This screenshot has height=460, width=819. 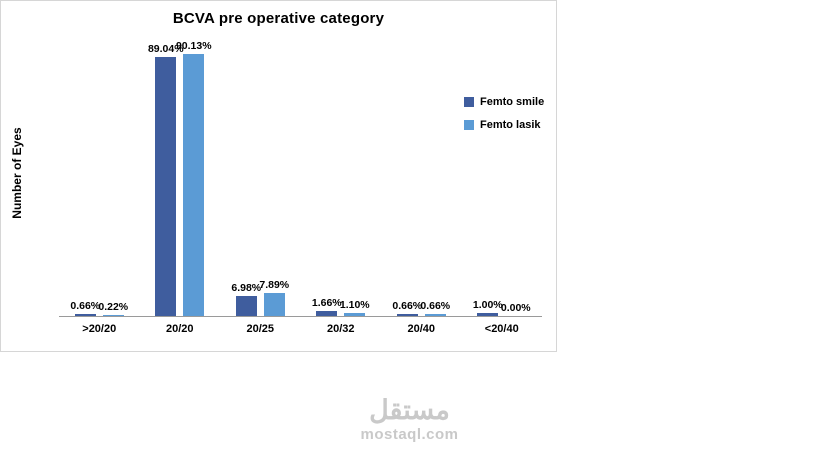 I want to click on bar-wrap: 7.89%, so click(x=274, y=297).